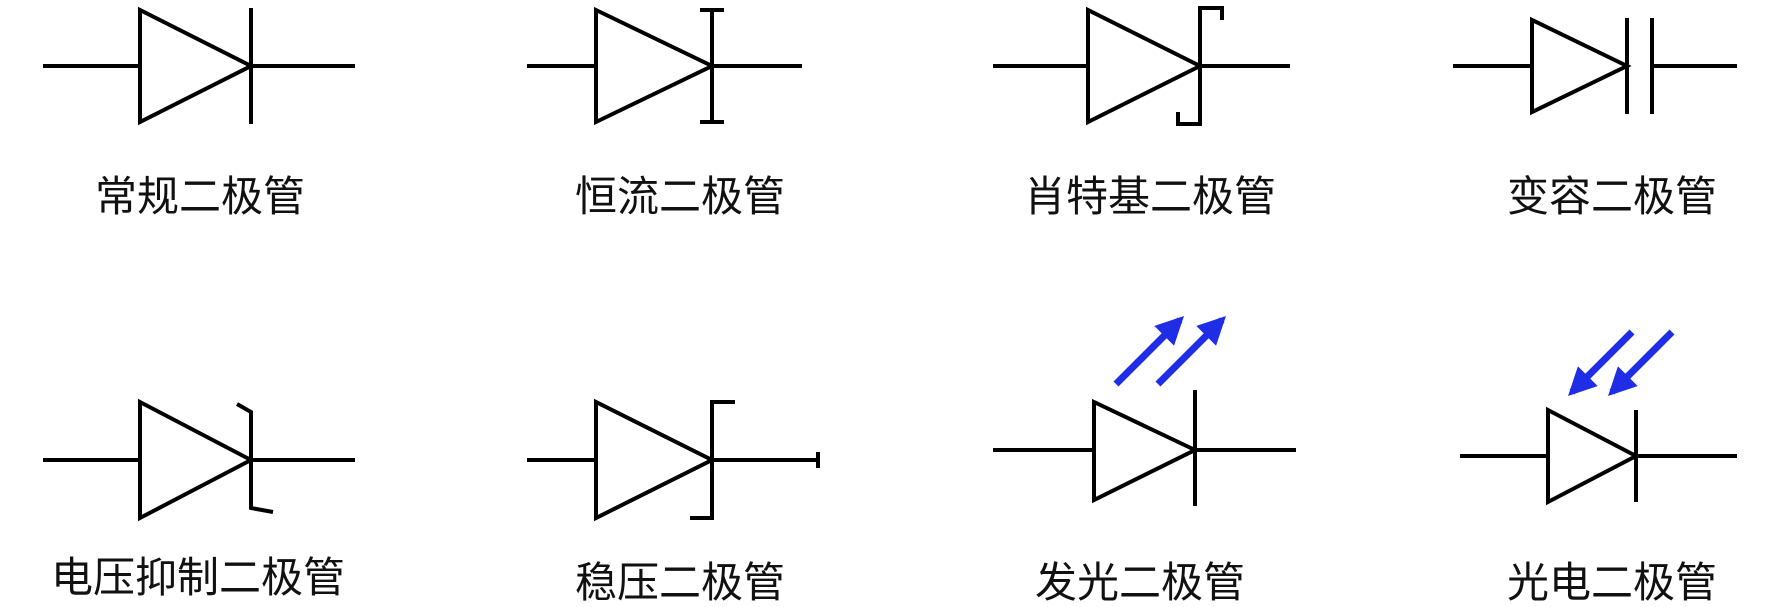 This screenshot has width=1780, height=607. Describe the element at coordinates (680, 196) in the screenshot. I see `label-constant-current-diode: 恒流二极管` at that location.